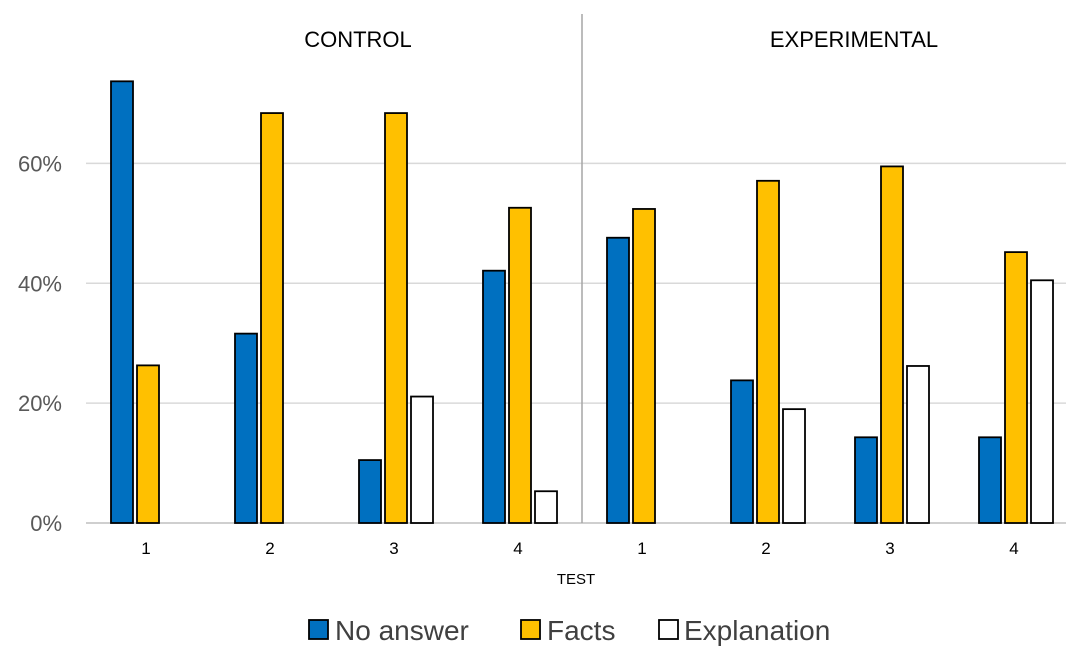  Describe the element at coordinates (40, 163) in the screenshot. I see `y-tick-label: 60%` at that location.